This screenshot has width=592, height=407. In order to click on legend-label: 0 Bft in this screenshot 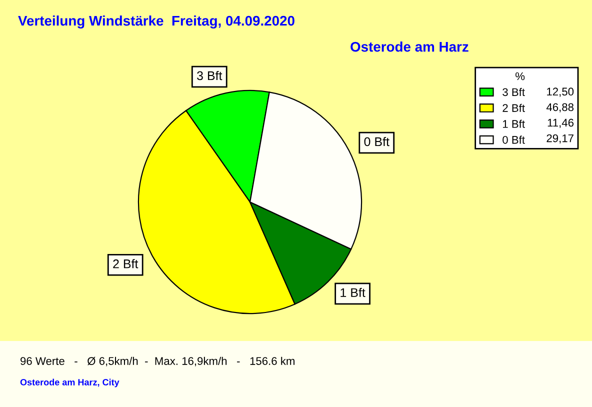, I will do `click(513, 140)`.